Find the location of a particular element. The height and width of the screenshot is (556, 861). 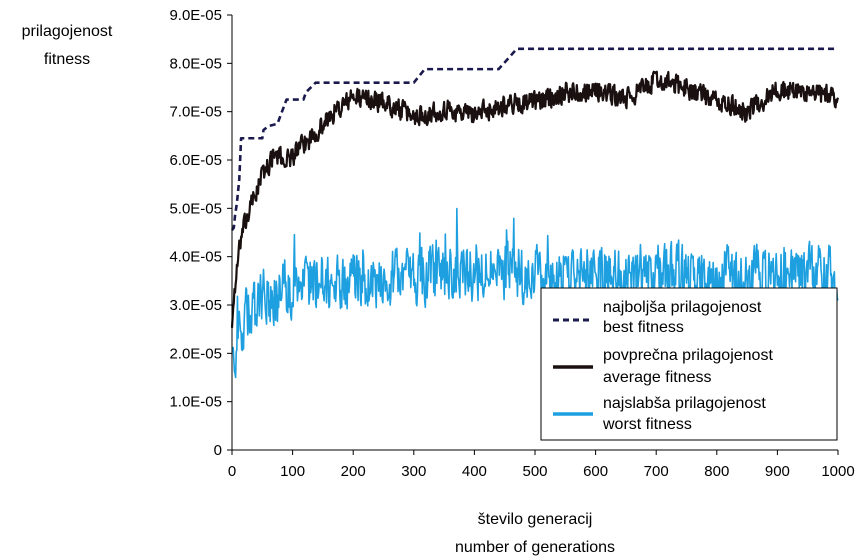

x-axis-title: število generacij number of generations is located at coordinates (535, 533).